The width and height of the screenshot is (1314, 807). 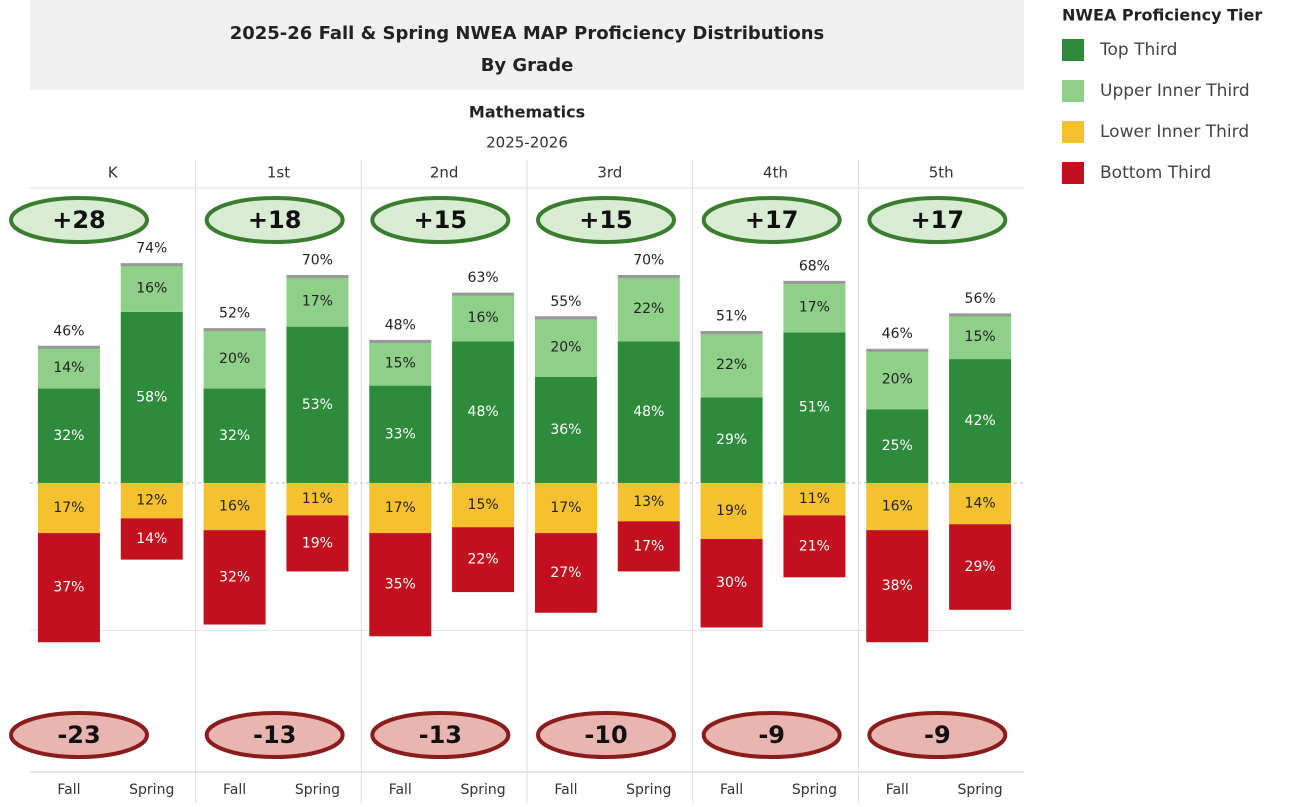 What do you see at coordinates (605, 735) in the screenshot?
I see `bottom-change-label: -10` at bounding box center [605, 735].